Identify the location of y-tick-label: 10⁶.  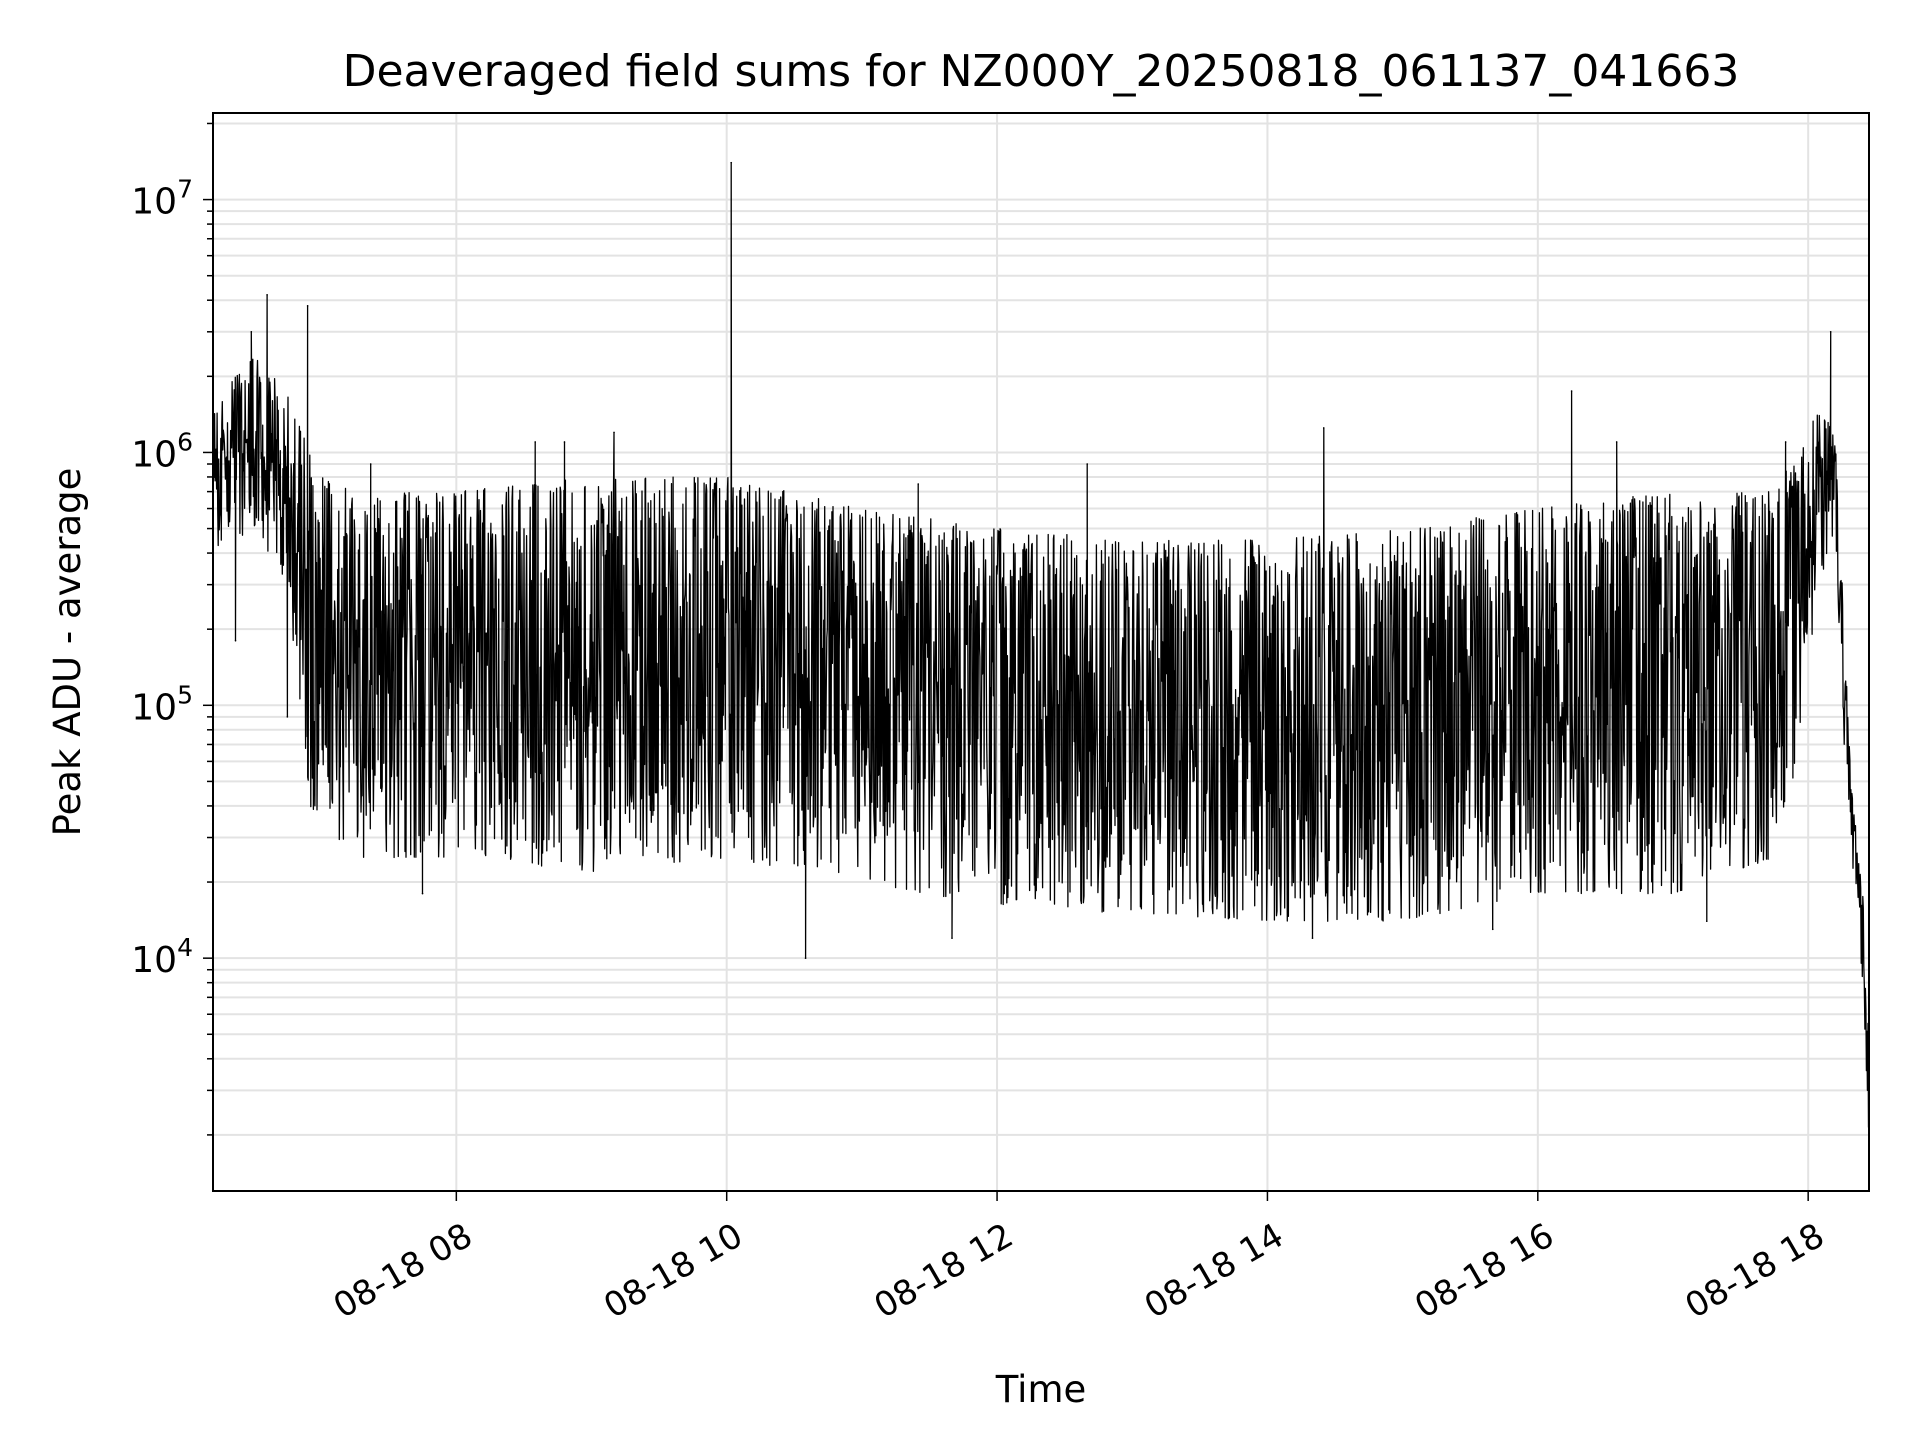
(162, 451).